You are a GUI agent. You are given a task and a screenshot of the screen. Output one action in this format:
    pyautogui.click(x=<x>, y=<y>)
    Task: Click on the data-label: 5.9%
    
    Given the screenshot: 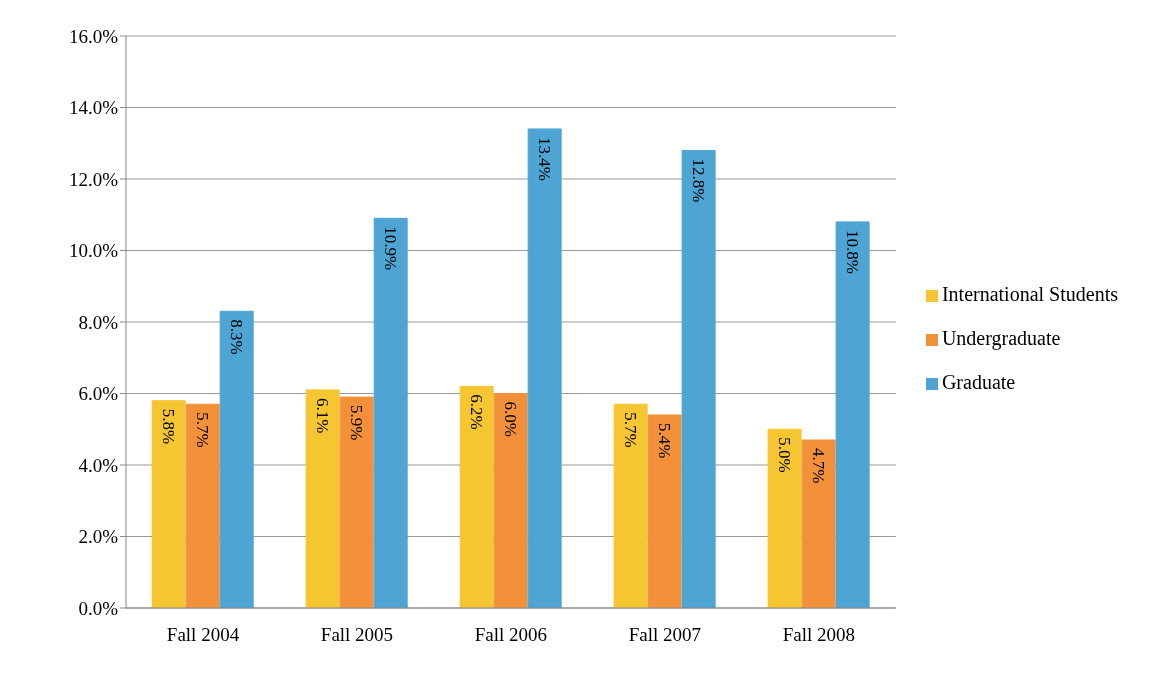 What is the action you would take?
    pyautogui.click(x=357, y=423)
    